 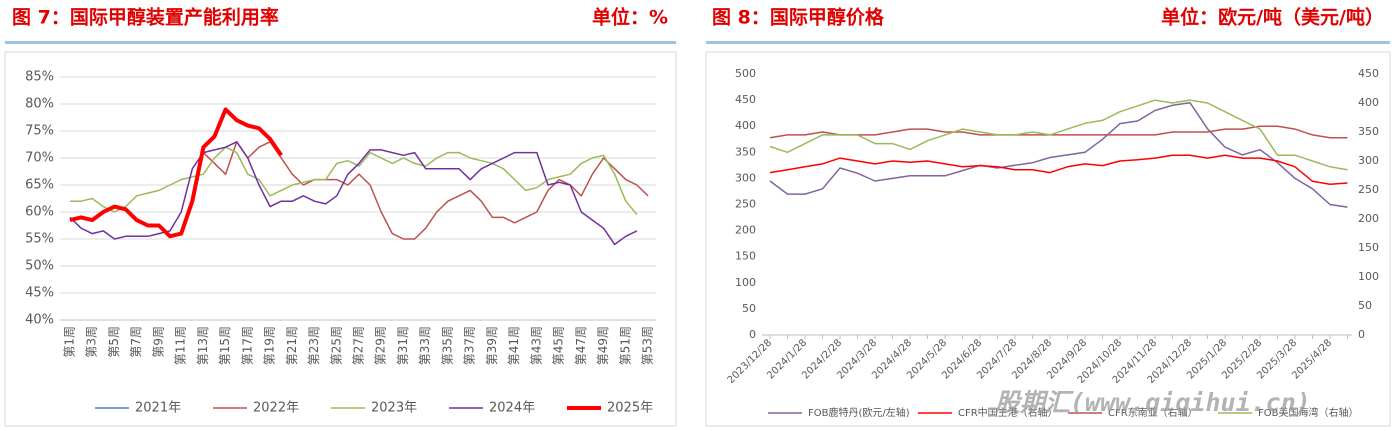 What do you see at coordinates (425, 345) in the screenshot?
I see `x-tick-label: 第33周` at bounding box center [425, 345].